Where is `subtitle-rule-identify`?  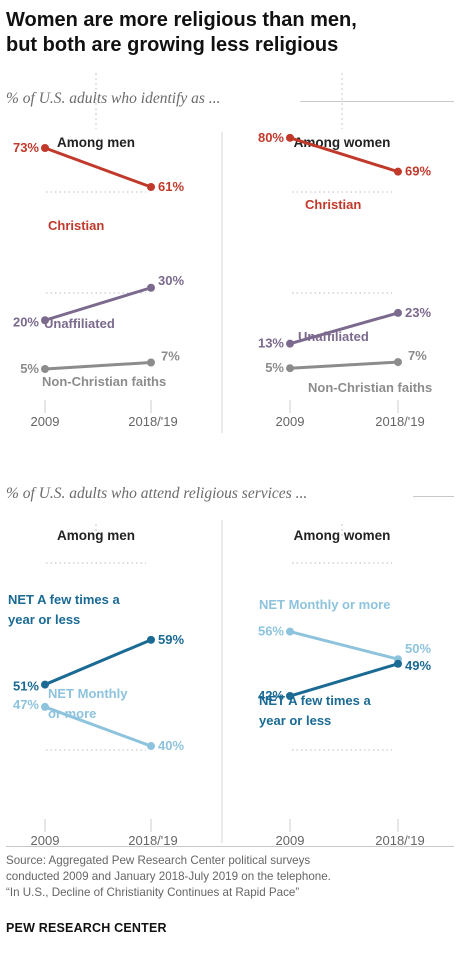
subtitle-rule-identify is located at coordinates (377, 101).